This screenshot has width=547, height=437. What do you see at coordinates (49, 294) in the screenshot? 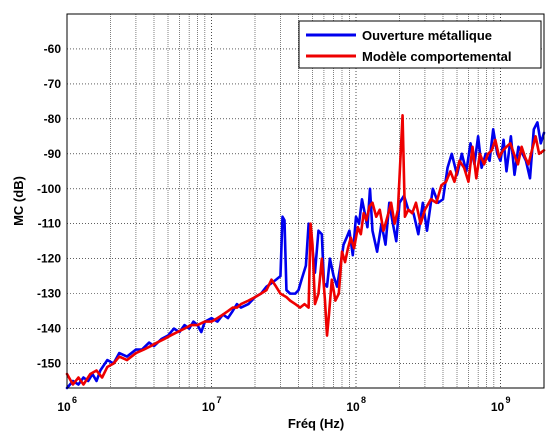
I see `y-tick-label: -130` at bounding box center [49, 294].